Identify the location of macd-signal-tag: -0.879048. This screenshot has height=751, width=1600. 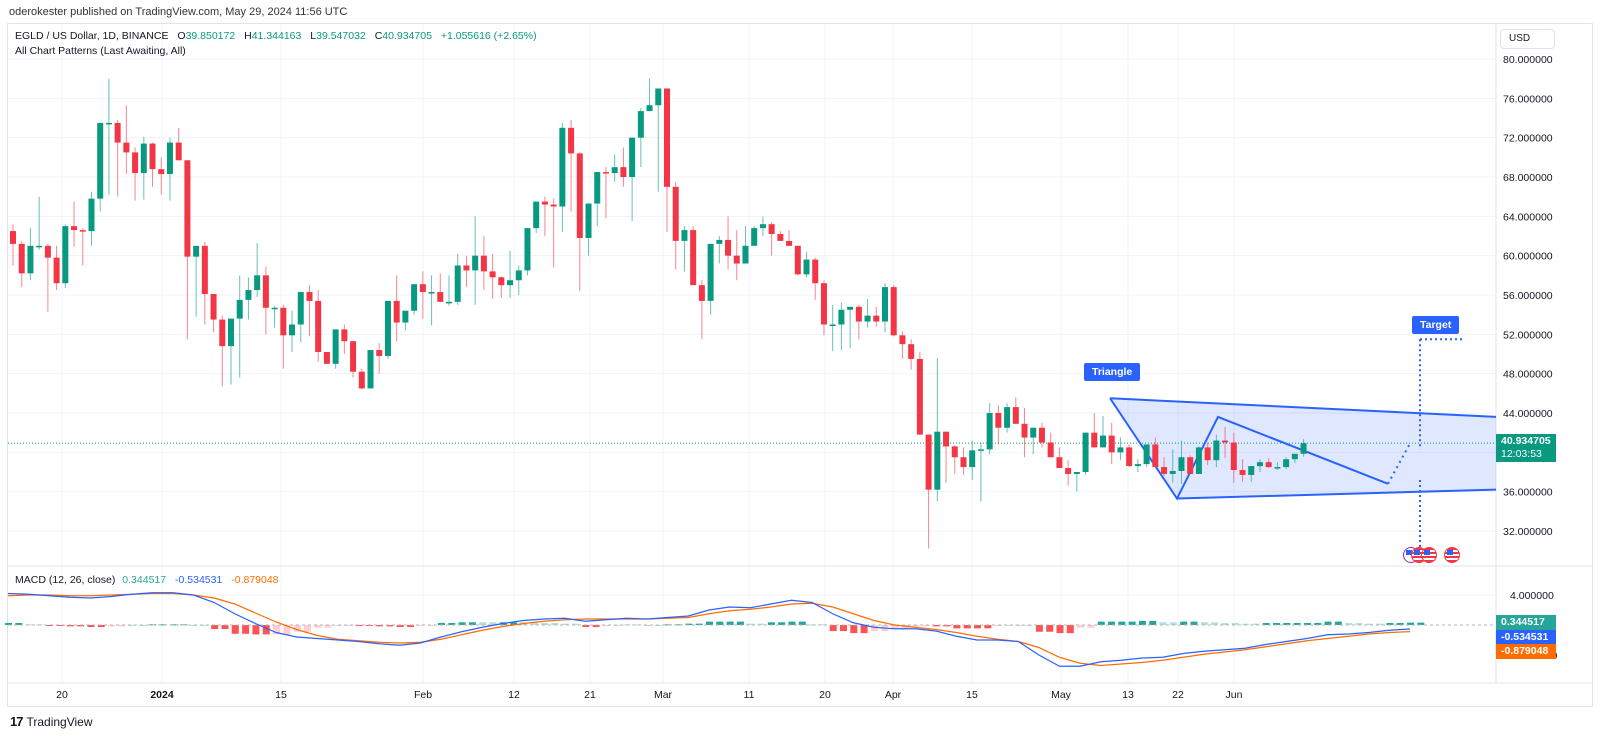
(1526, 651).